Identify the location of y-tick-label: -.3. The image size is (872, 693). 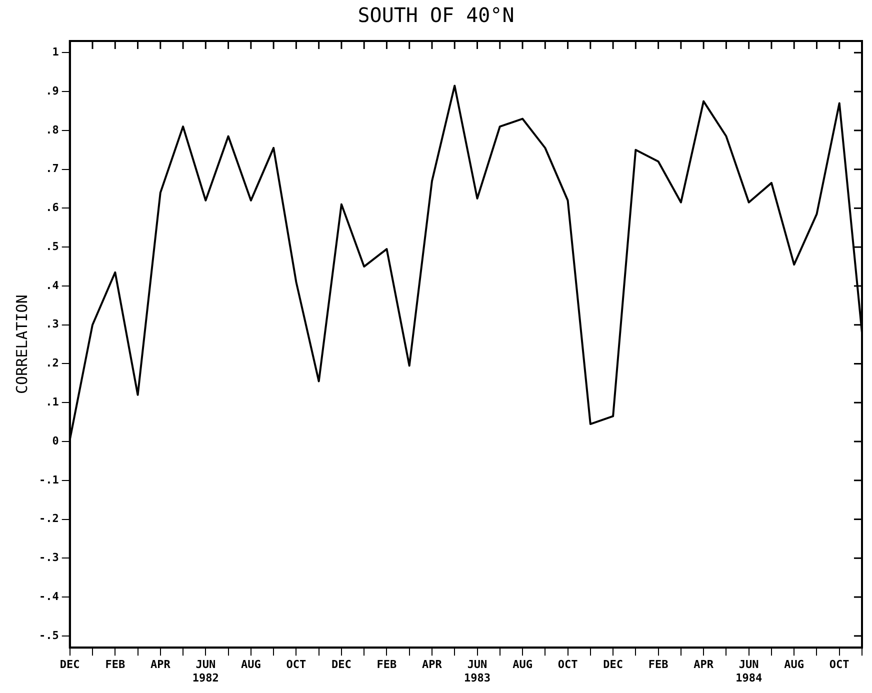
(48, 557).